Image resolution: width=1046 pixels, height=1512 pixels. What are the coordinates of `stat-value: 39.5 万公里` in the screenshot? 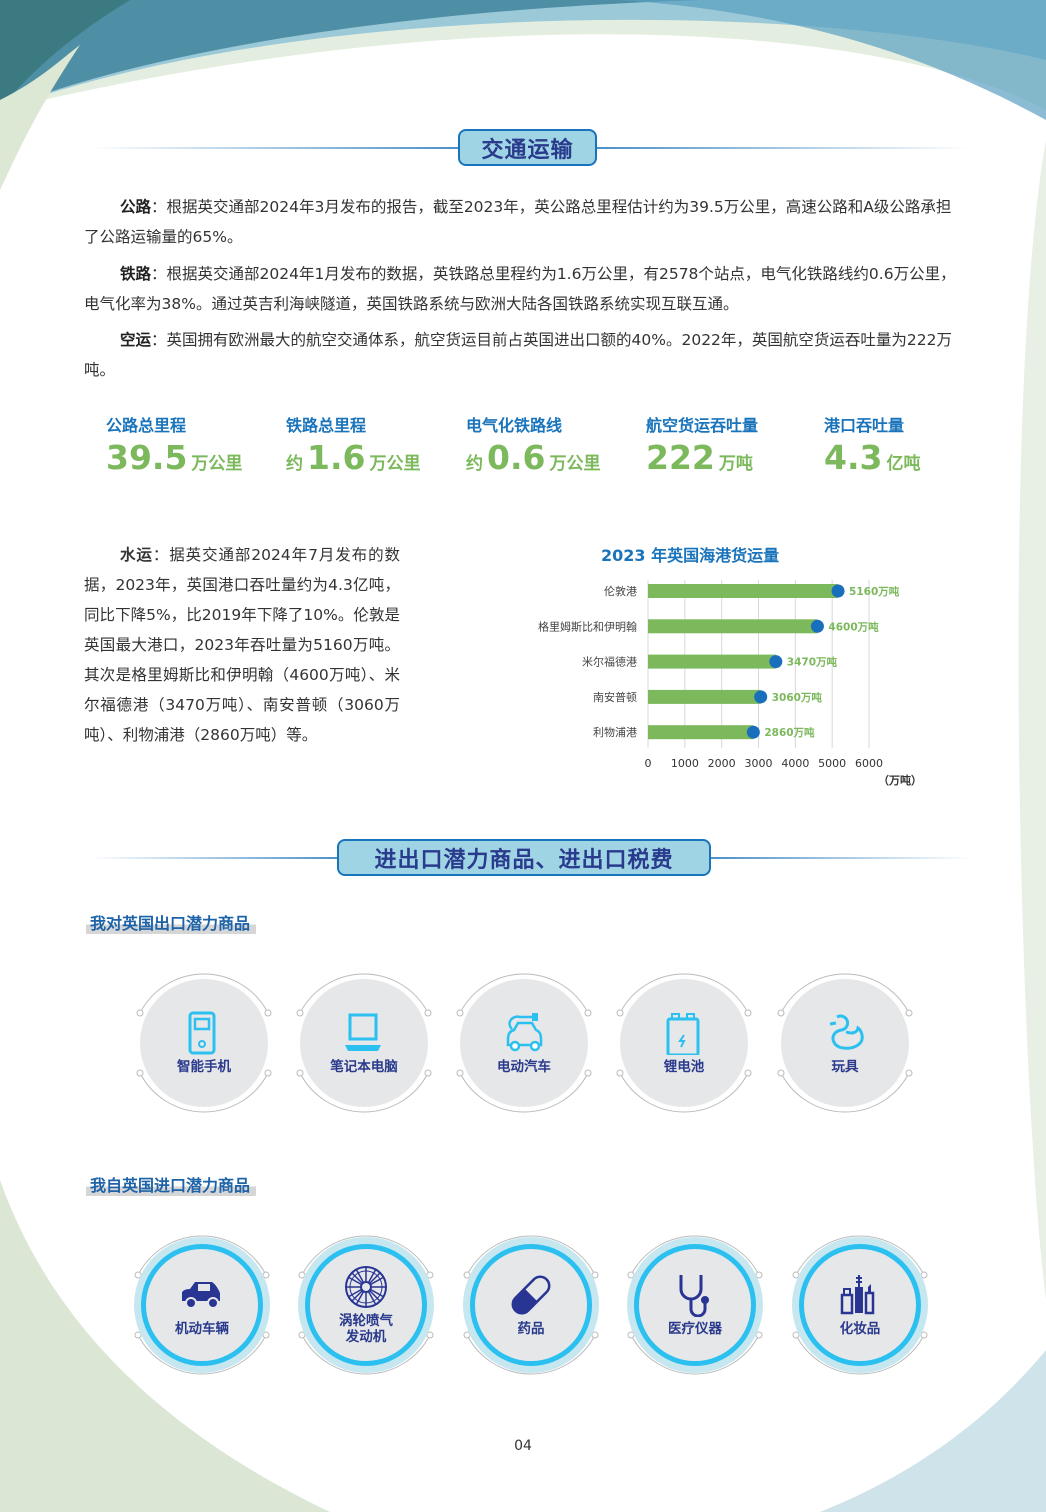 It's located at (174, 457).